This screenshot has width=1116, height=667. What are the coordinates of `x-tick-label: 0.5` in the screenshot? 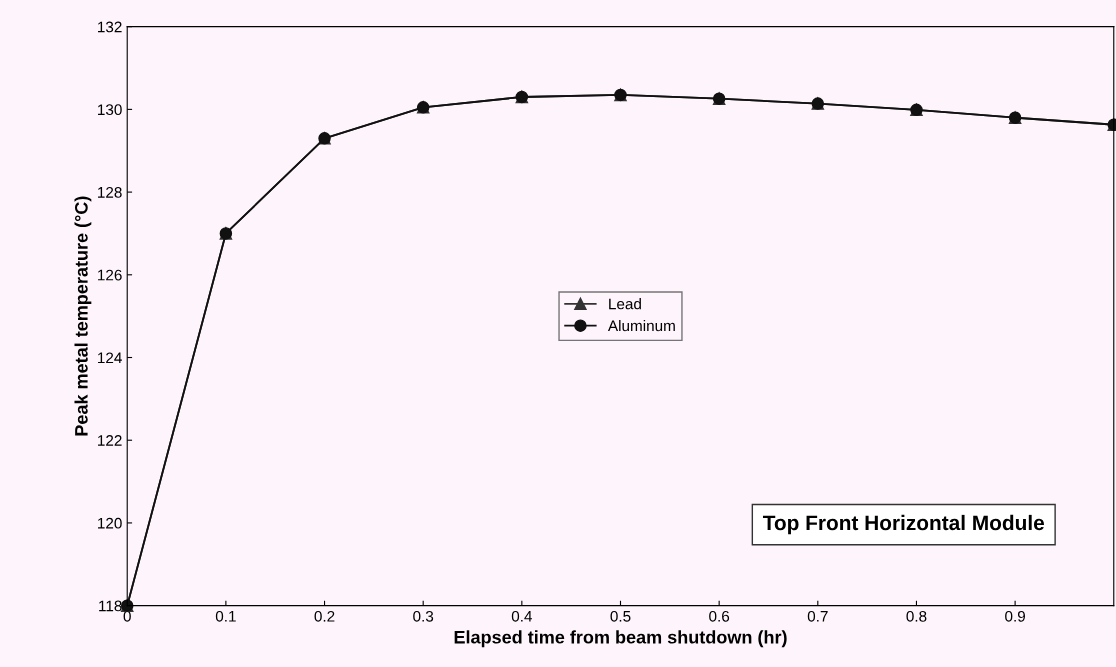 It's located at (620, 616).